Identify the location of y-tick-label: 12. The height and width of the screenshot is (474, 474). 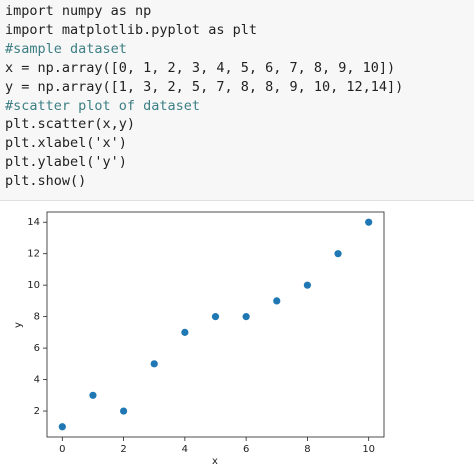
(33, 254).